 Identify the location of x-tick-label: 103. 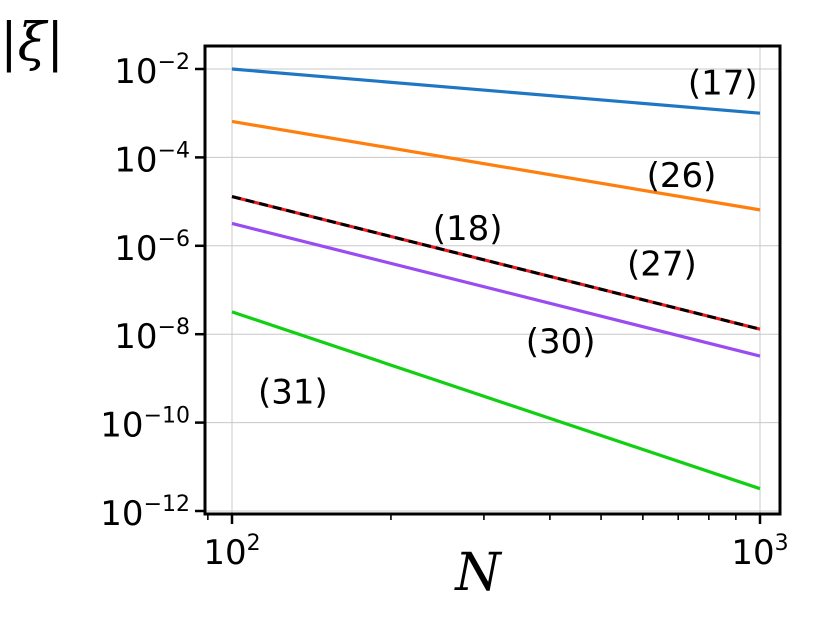
(759, 552).